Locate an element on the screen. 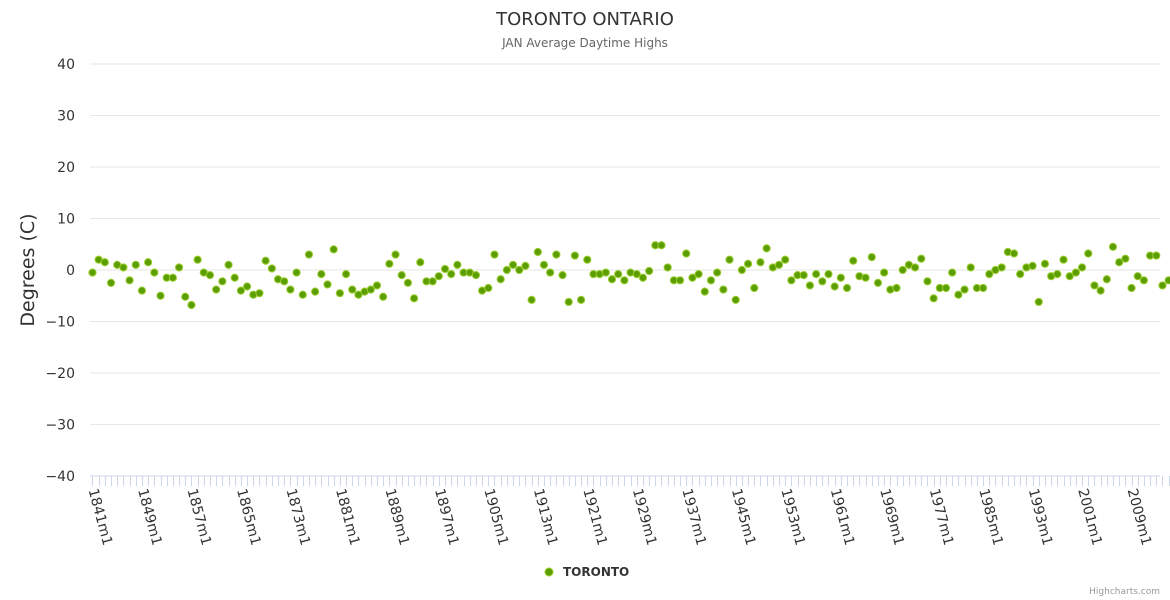 The image size is (1170, 600). credits-link: Highcharts.com is located at coordinates (1124, 592).